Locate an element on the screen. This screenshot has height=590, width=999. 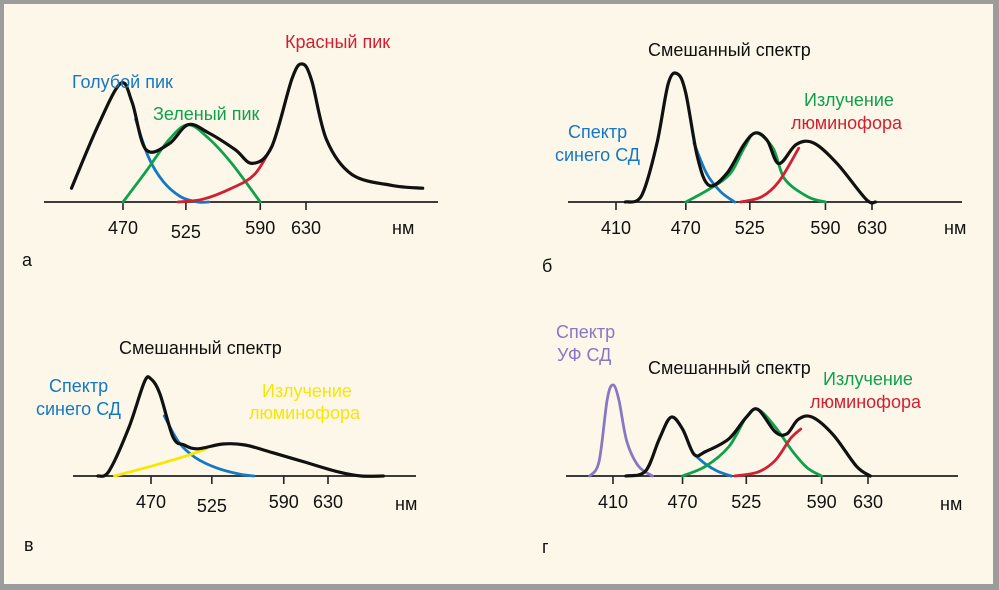
annotation-phosphor-word1: Излучение is located at coordinates (307, 391).